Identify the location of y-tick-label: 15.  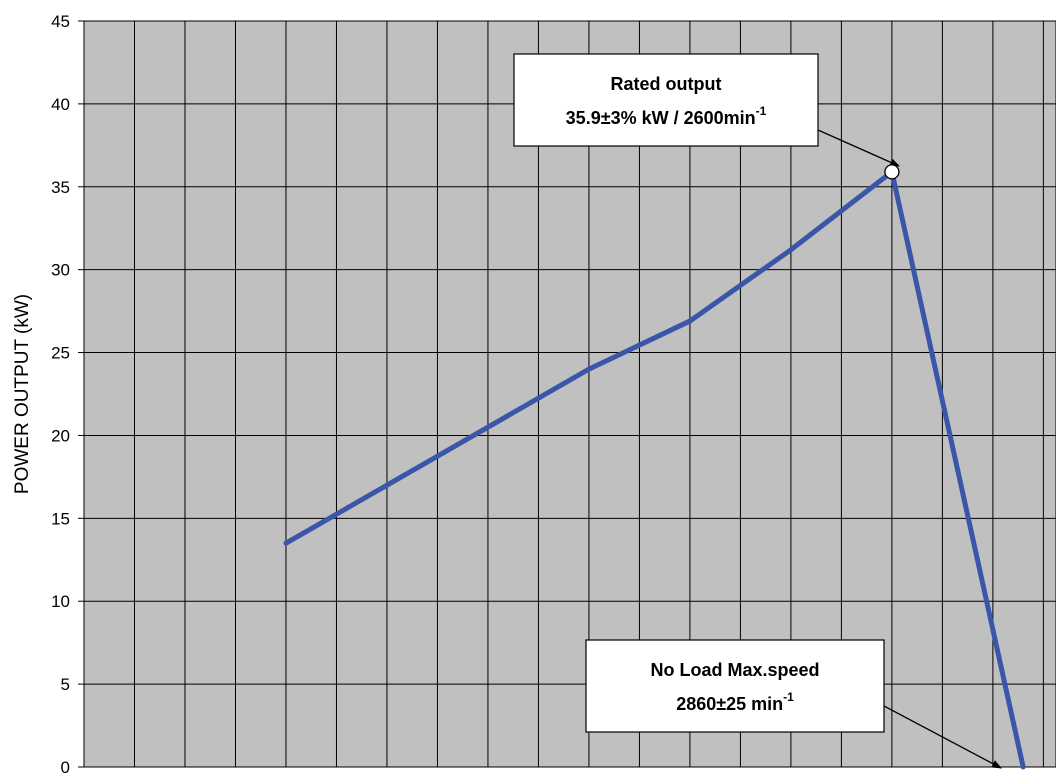
(60, 518).